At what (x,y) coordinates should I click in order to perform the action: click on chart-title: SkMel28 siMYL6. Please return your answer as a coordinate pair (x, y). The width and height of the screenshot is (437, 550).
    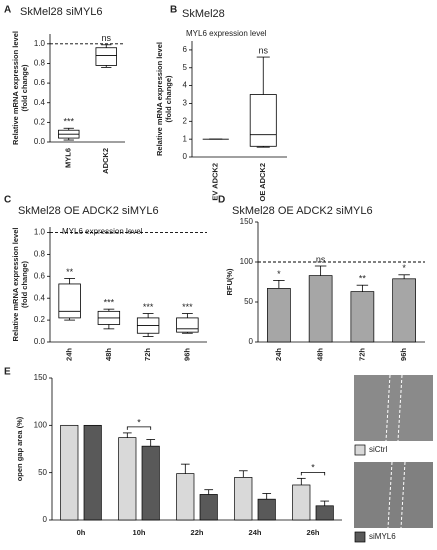
    Looking at the image, I should click on (61, 12).